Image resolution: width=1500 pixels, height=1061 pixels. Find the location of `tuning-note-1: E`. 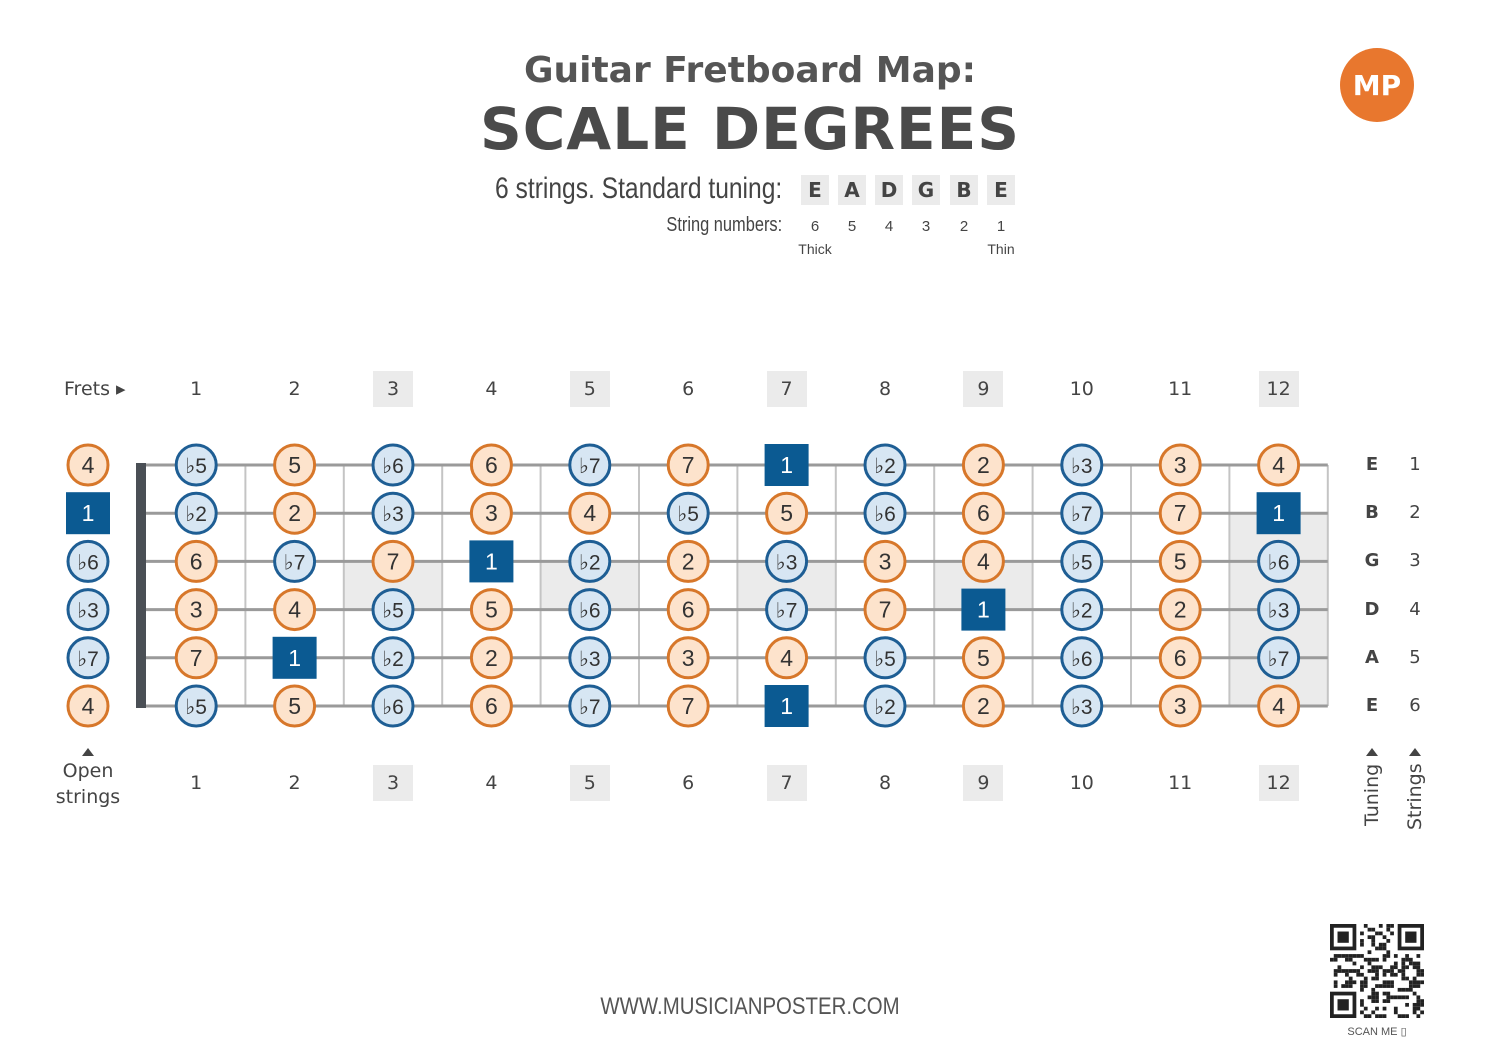

tuning-note-1: E is located at coordinates (1001, 190).